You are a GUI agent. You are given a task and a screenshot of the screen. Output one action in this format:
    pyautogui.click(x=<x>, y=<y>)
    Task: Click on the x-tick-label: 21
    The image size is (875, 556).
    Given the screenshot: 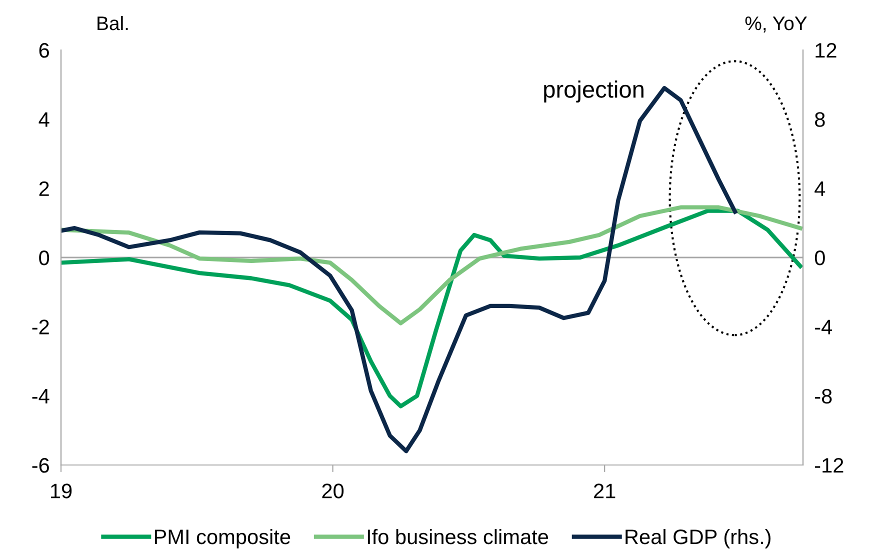 What is the action you would take?
    pyautogui.click(x=605, y=491)
    